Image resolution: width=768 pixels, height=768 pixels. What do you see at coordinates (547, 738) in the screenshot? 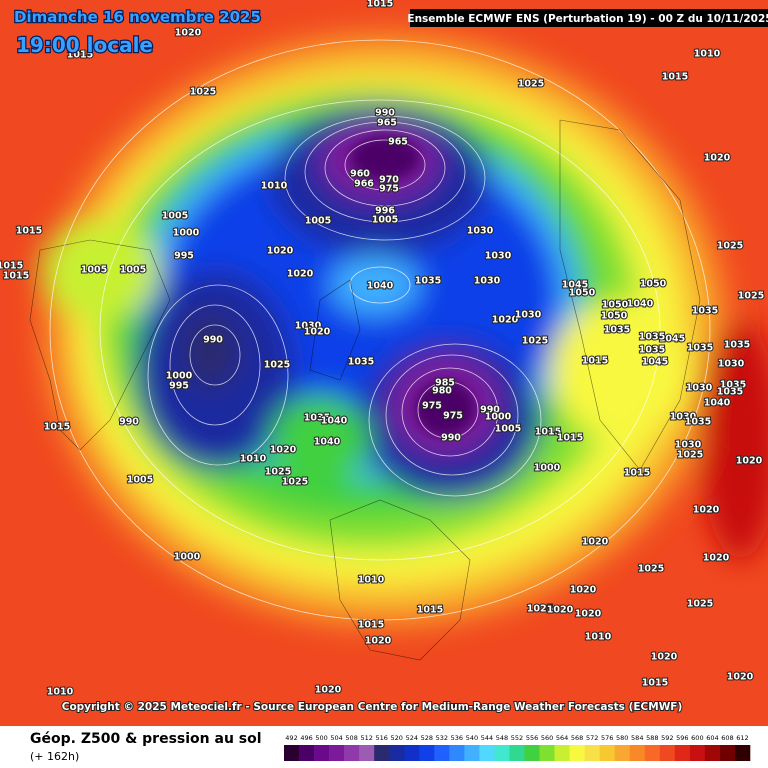
I see `scale-label: 560` at bounding box center [547, 738].